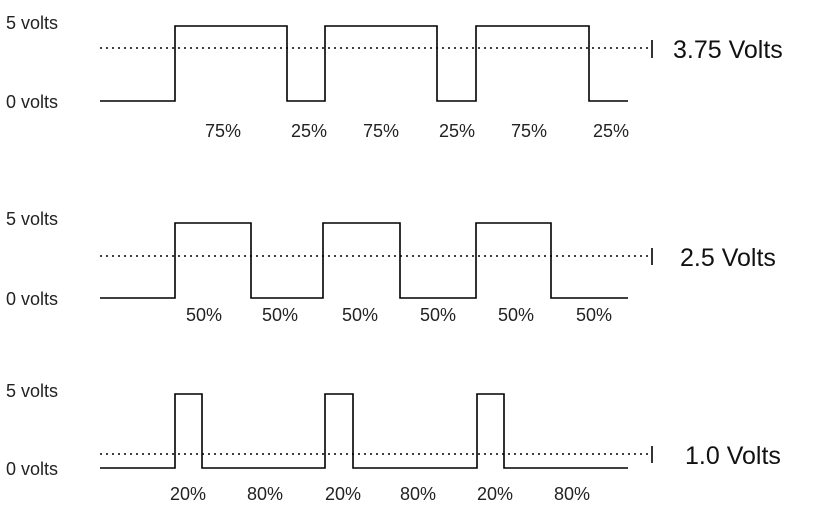  What do you see at coordinates (417, 131) in the screenshot?
I see `percent-labels: 75% 25% 75% 25% 75% 25%` at bounding box center [417, 131].